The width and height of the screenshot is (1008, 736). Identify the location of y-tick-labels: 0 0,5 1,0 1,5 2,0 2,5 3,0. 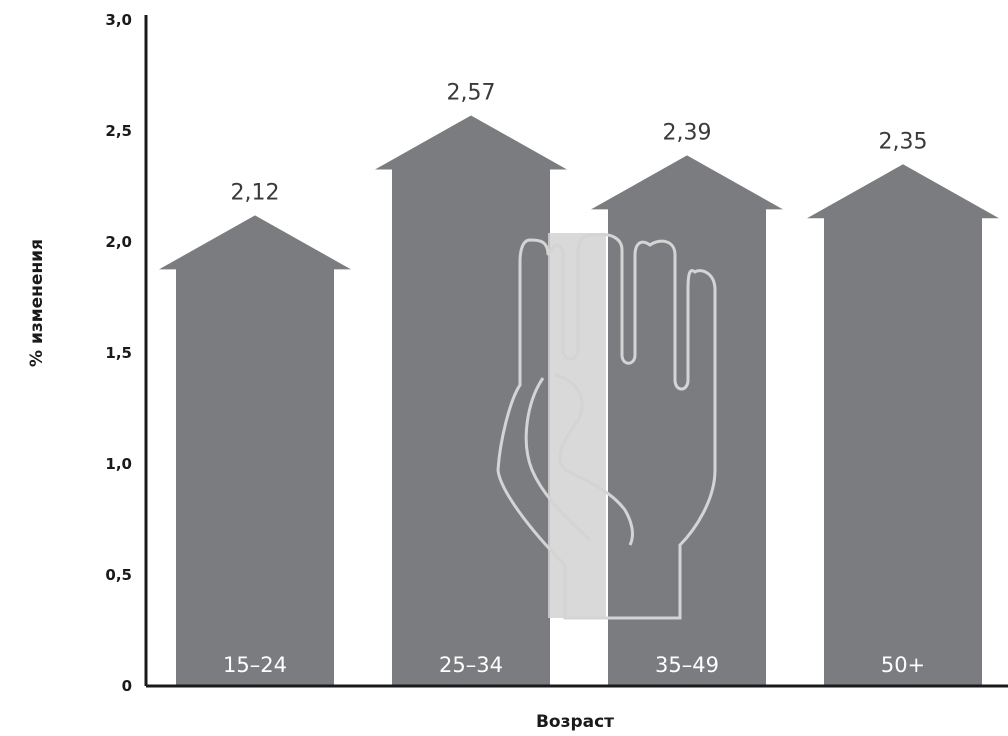
(118, 353).